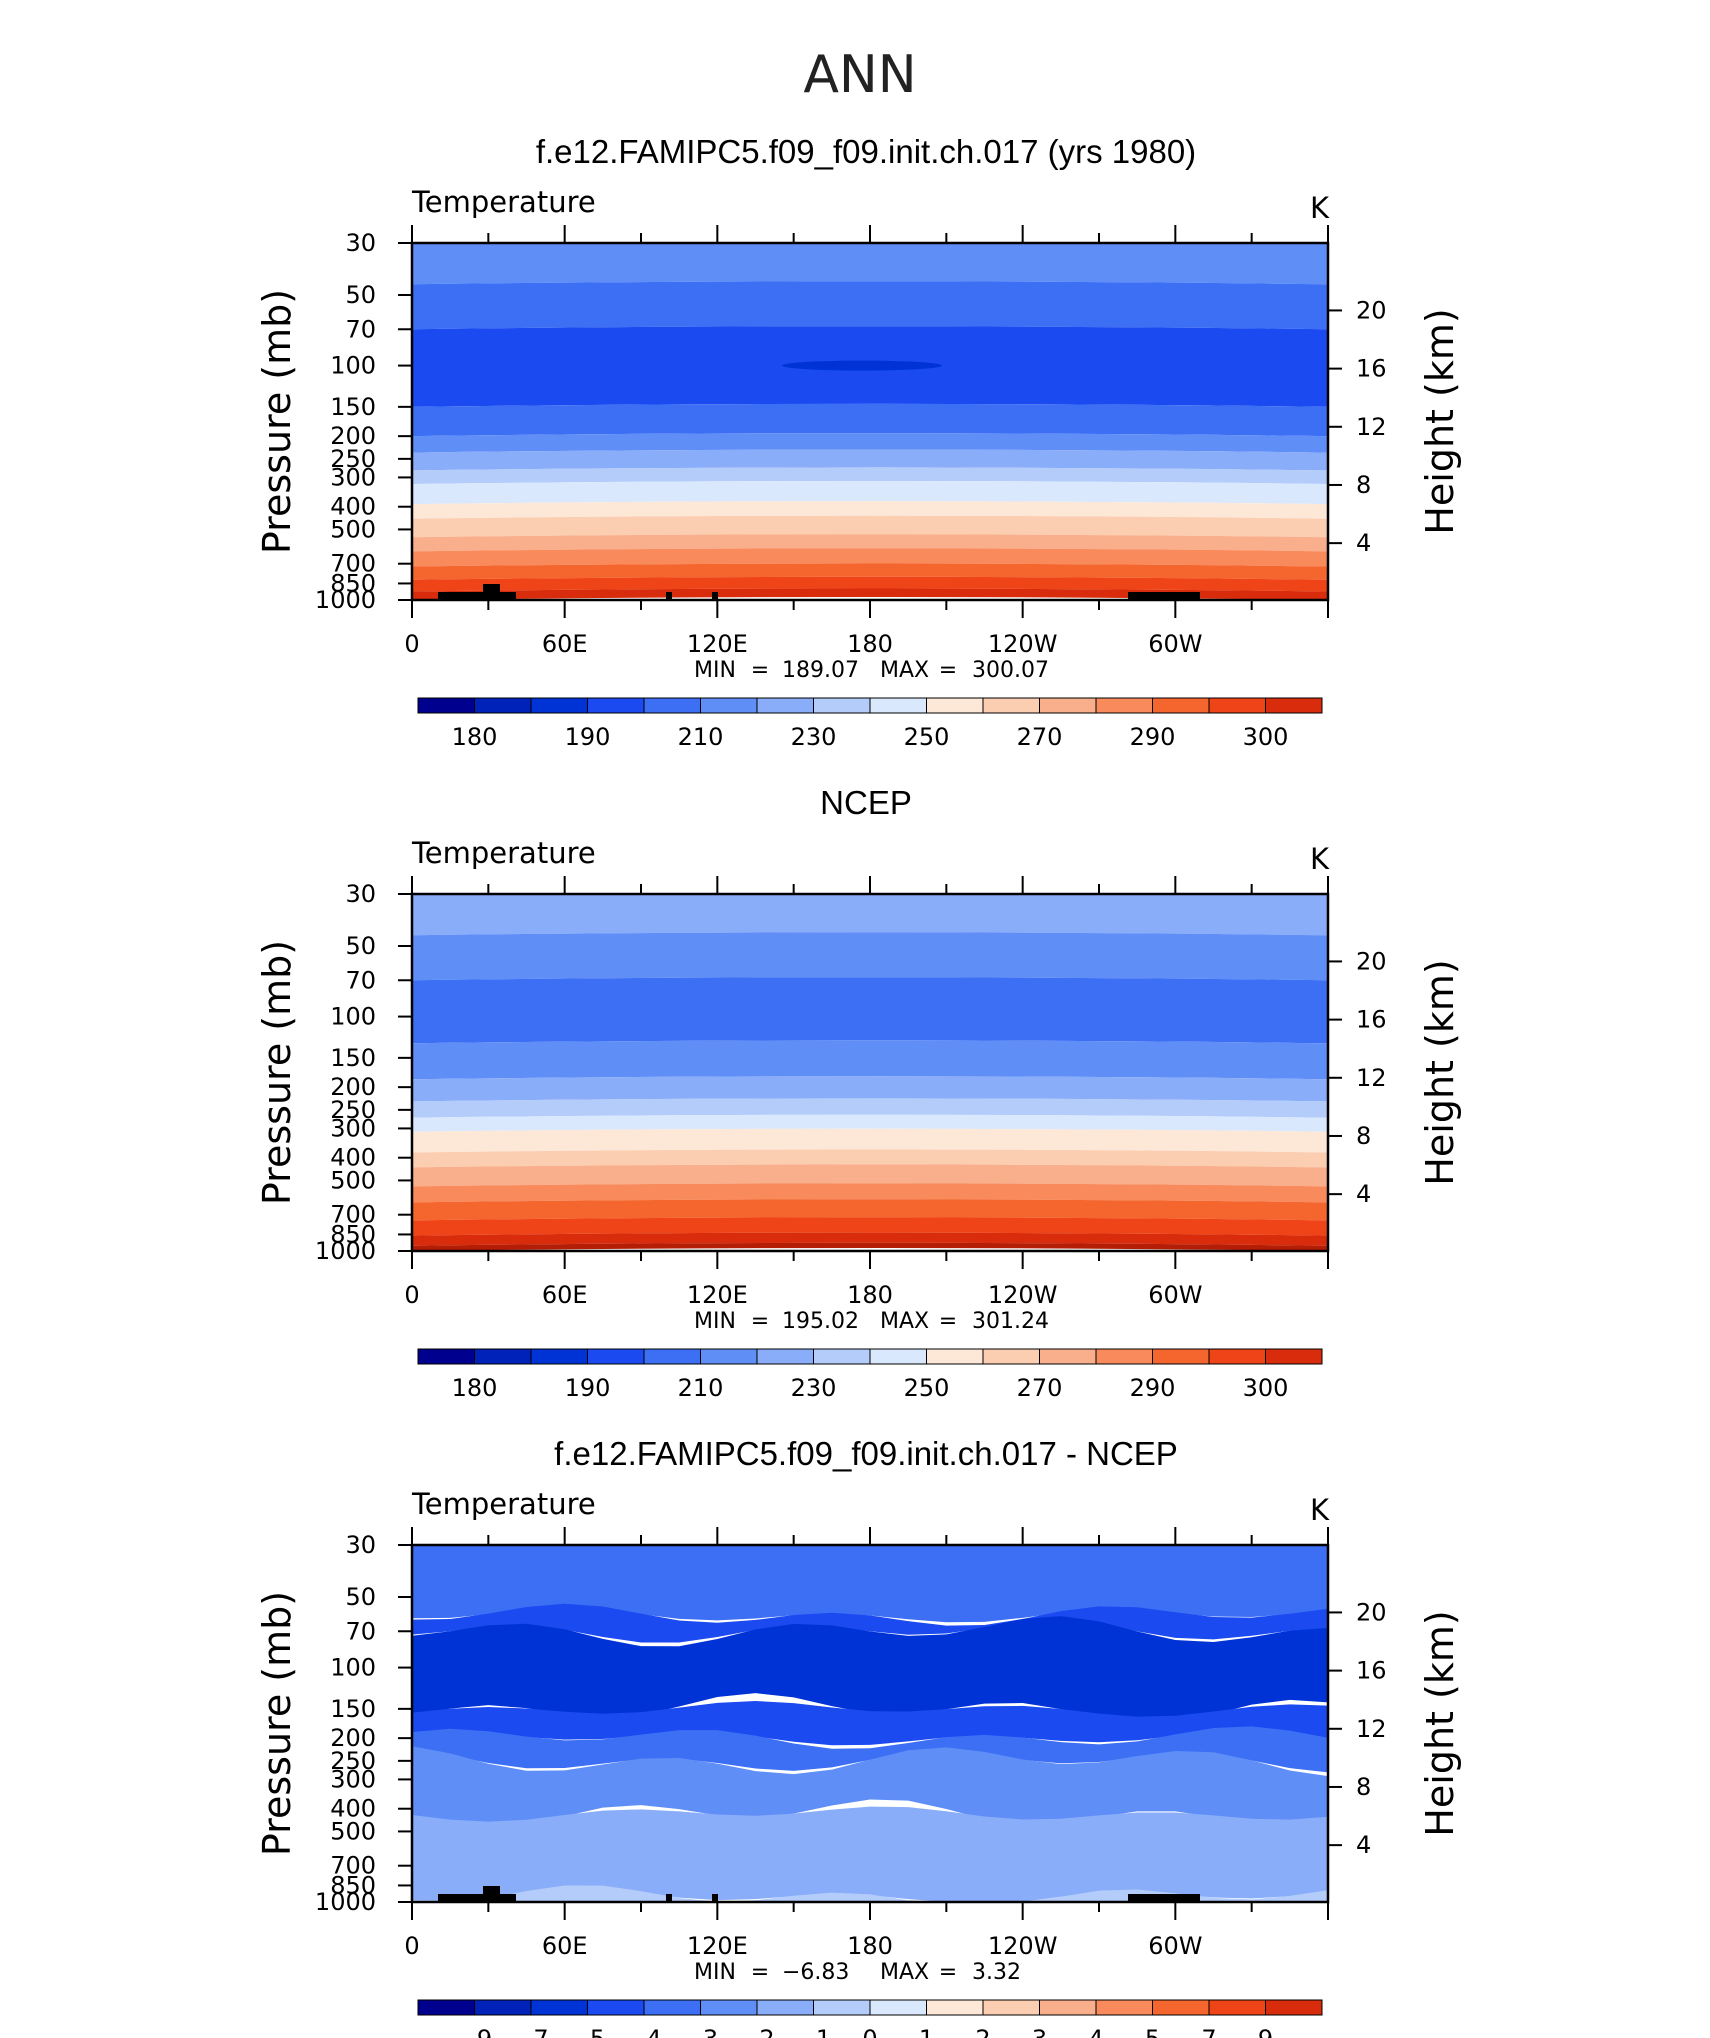 Image resolution: width=1710 pixels, height=2038 pixels. Describe the element at coordinates (982, 2031) in the screenshot. I see `colorbar-label: 2` at that location.